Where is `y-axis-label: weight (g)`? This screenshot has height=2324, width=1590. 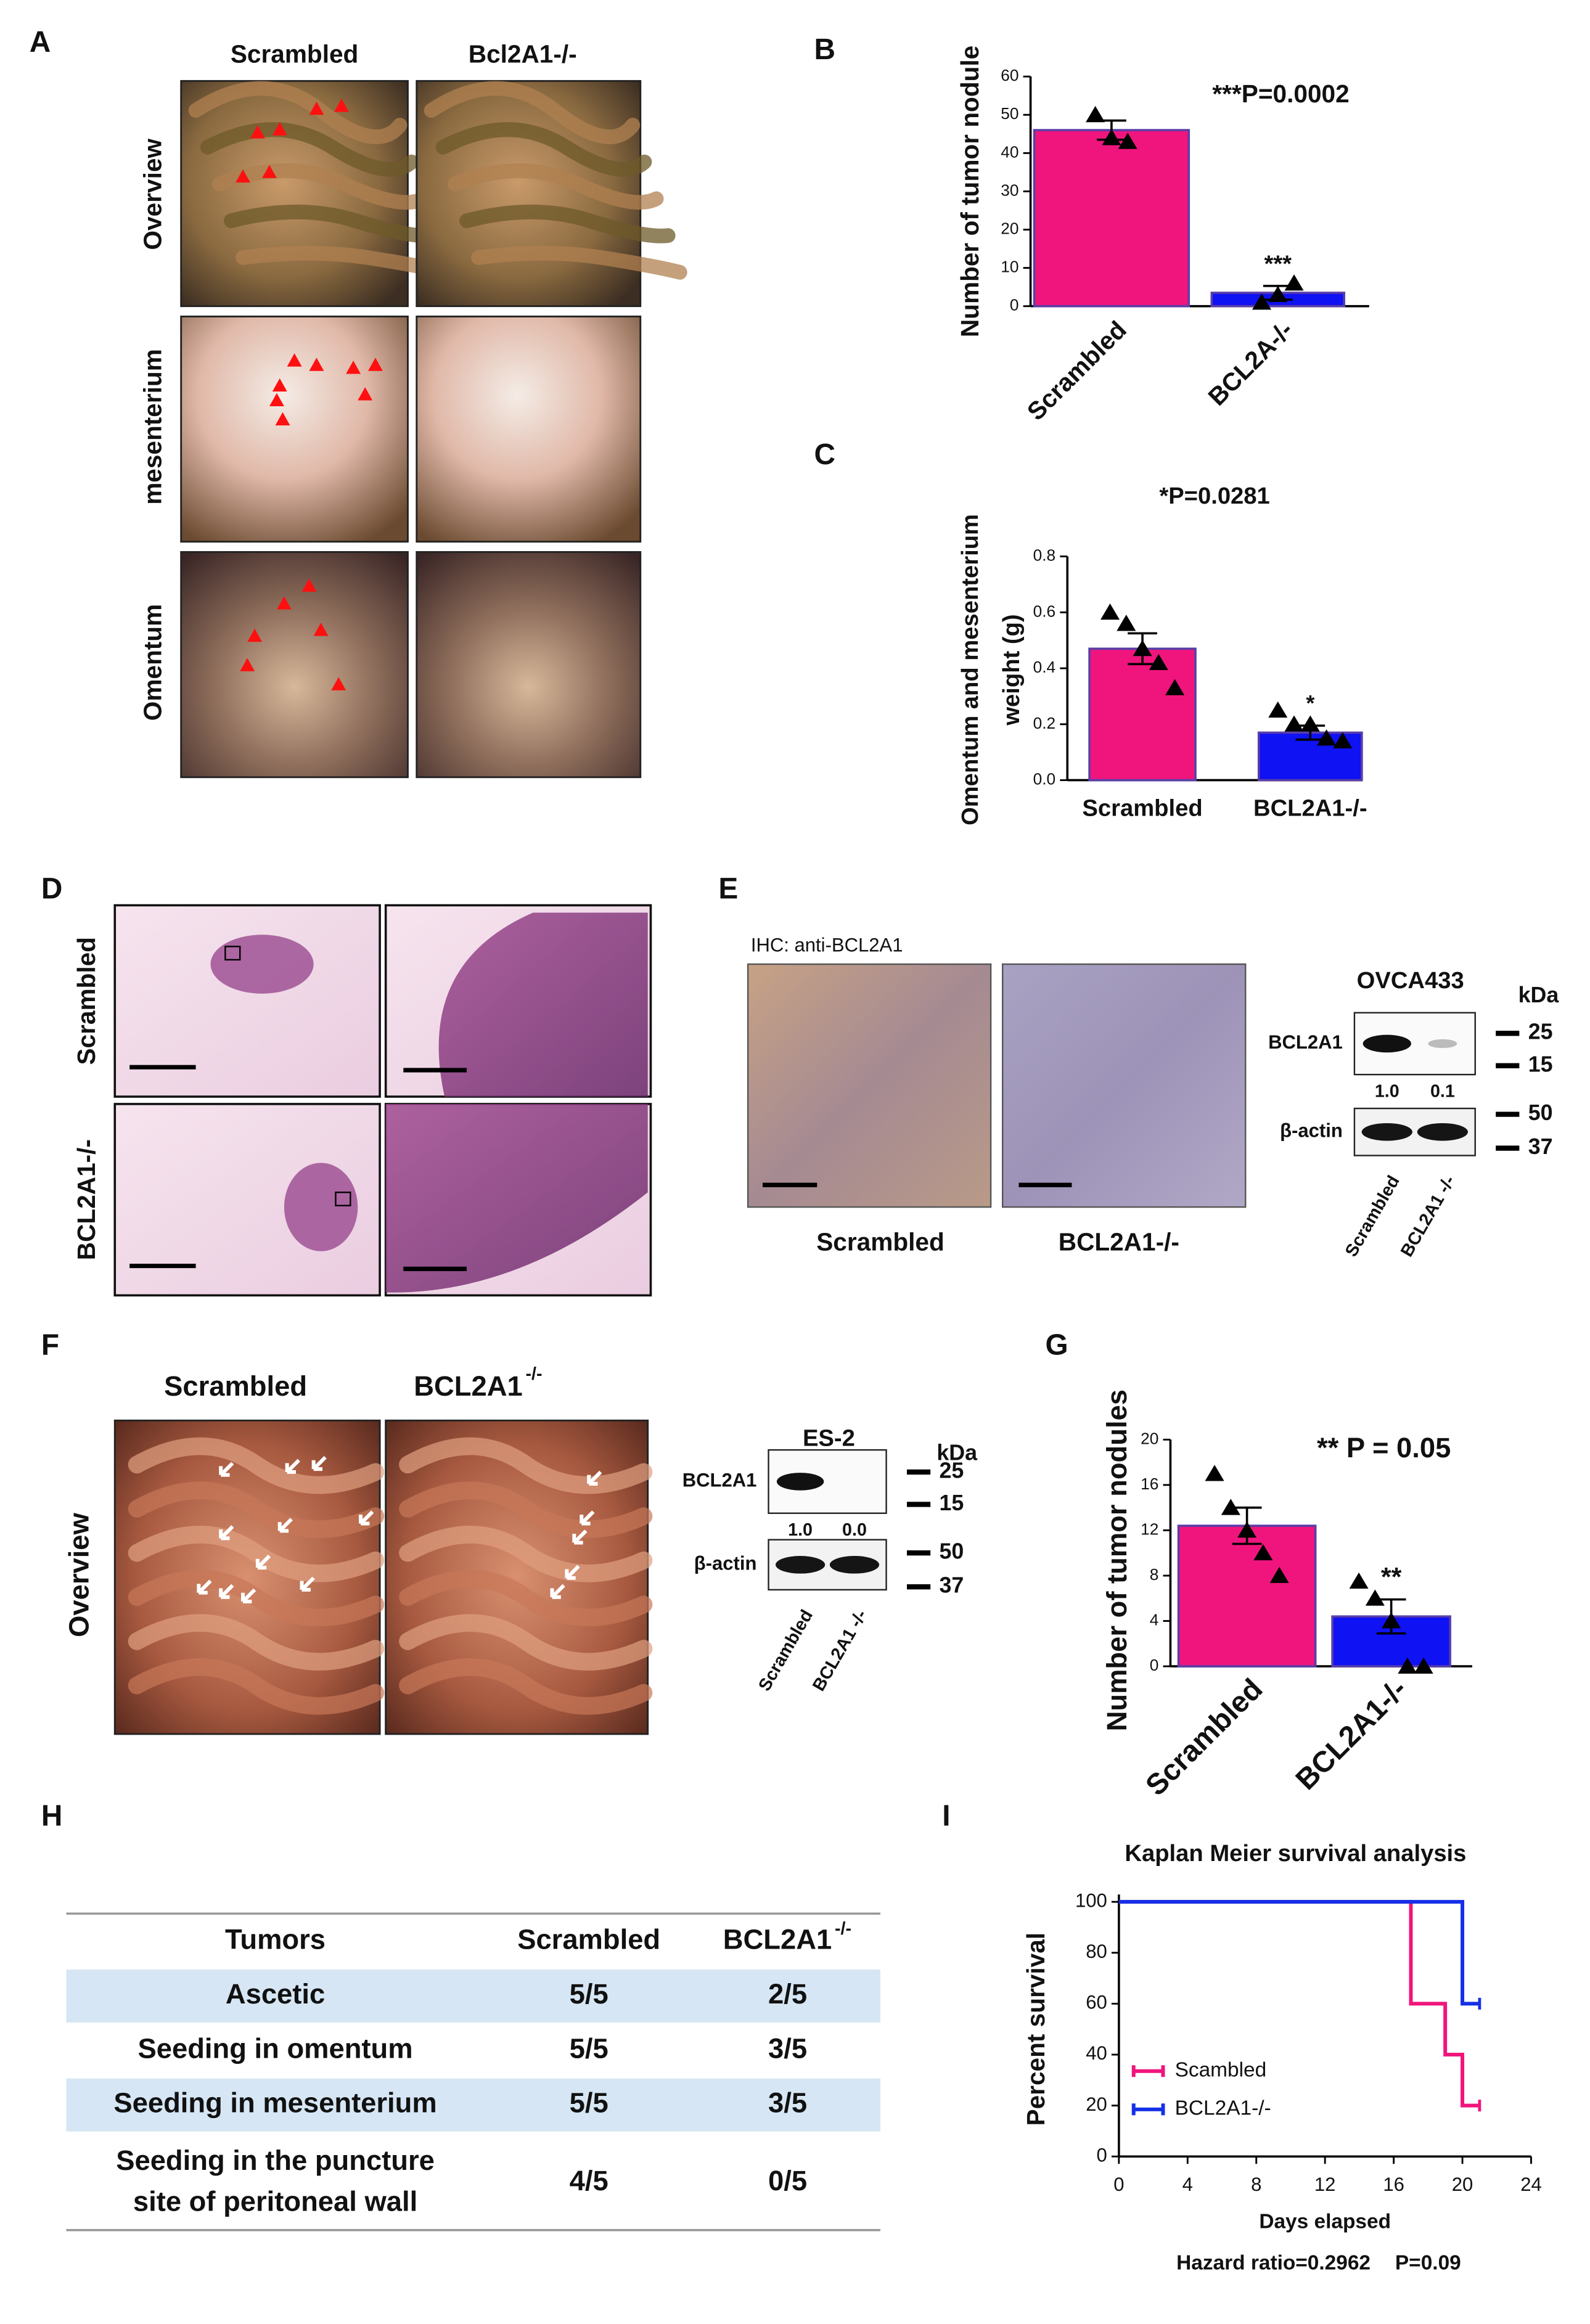
y-axis-label: weight (g) is located at coordinates (1011, 670).